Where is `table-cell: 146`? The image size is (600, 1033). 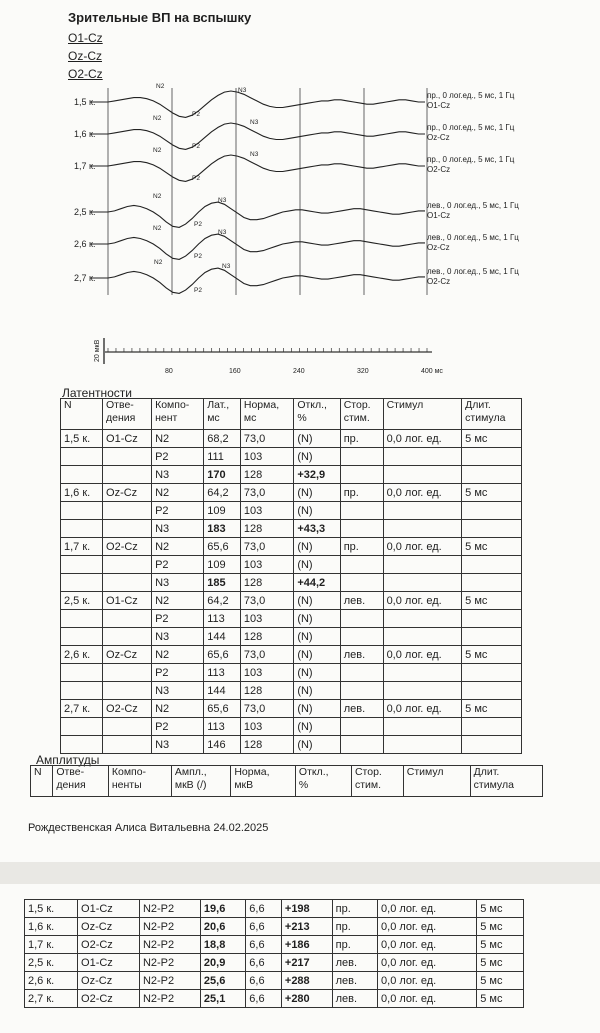 table-cell: 146 is located at coordinates (222, 744).